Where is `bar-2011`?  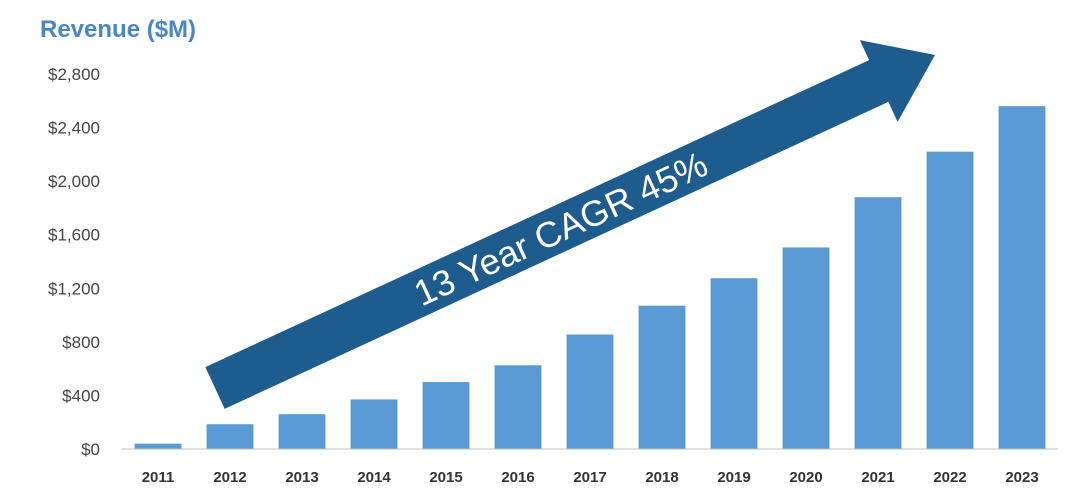 bar-2011 is located at coordinates (158, 446).